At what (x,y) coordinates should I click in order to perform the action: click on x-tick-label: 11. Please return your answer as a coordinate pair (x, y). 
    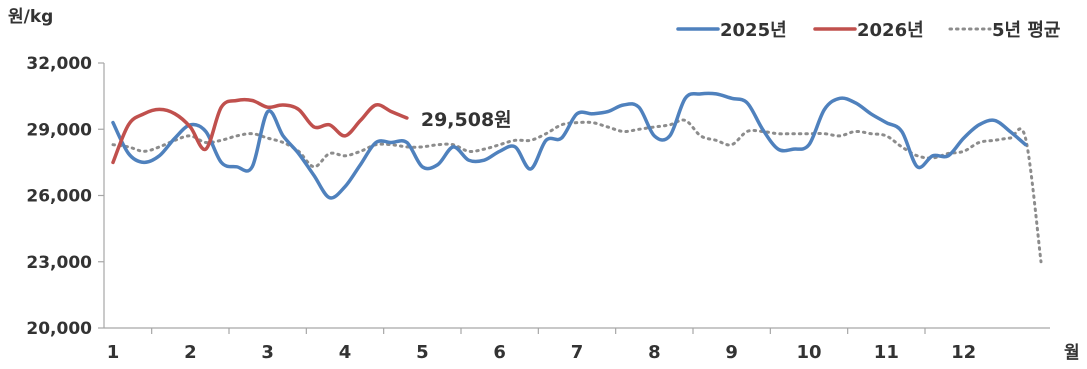
    Looking at the image, I should click on (886, 352).